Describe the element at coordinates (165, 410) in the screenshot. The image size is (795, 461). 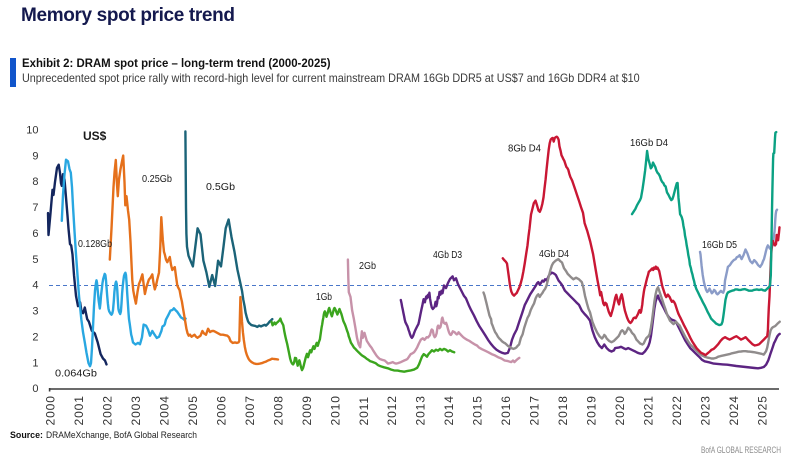
I see `svg-text: 2004` at that location.